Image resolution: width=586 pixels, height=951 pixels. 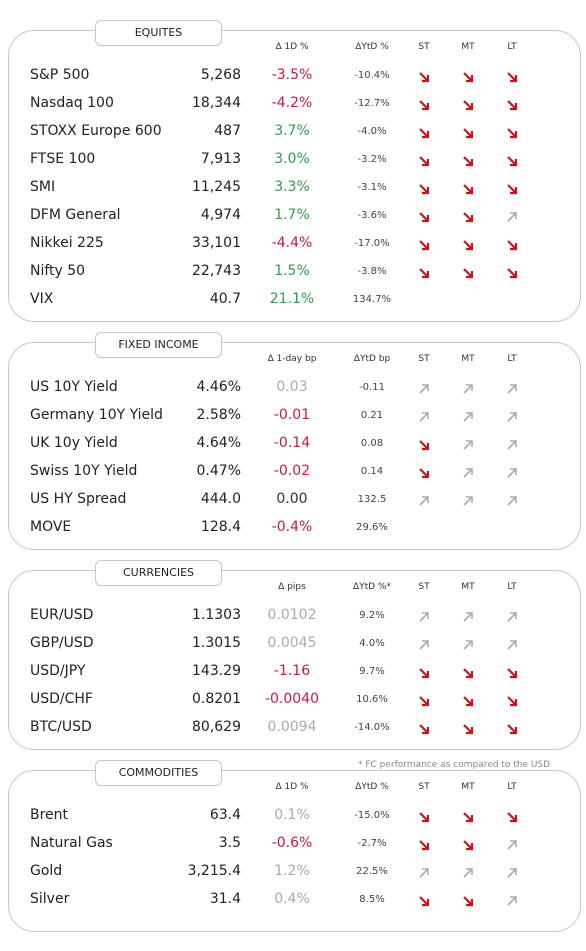 I want to click on row-change: 1.5%, so click(x=292, y=271).